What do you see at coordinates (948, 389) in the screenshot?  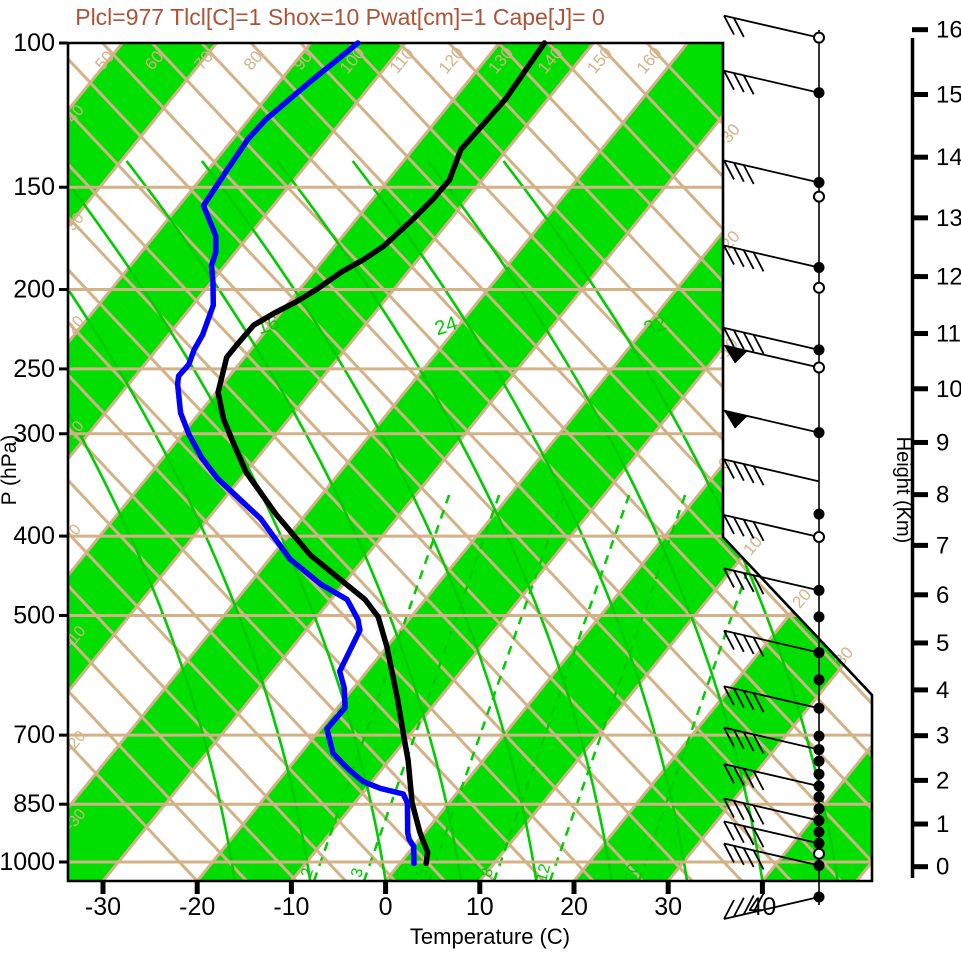 I see `height-tick-label: 10` at bounding box center [948, 389].